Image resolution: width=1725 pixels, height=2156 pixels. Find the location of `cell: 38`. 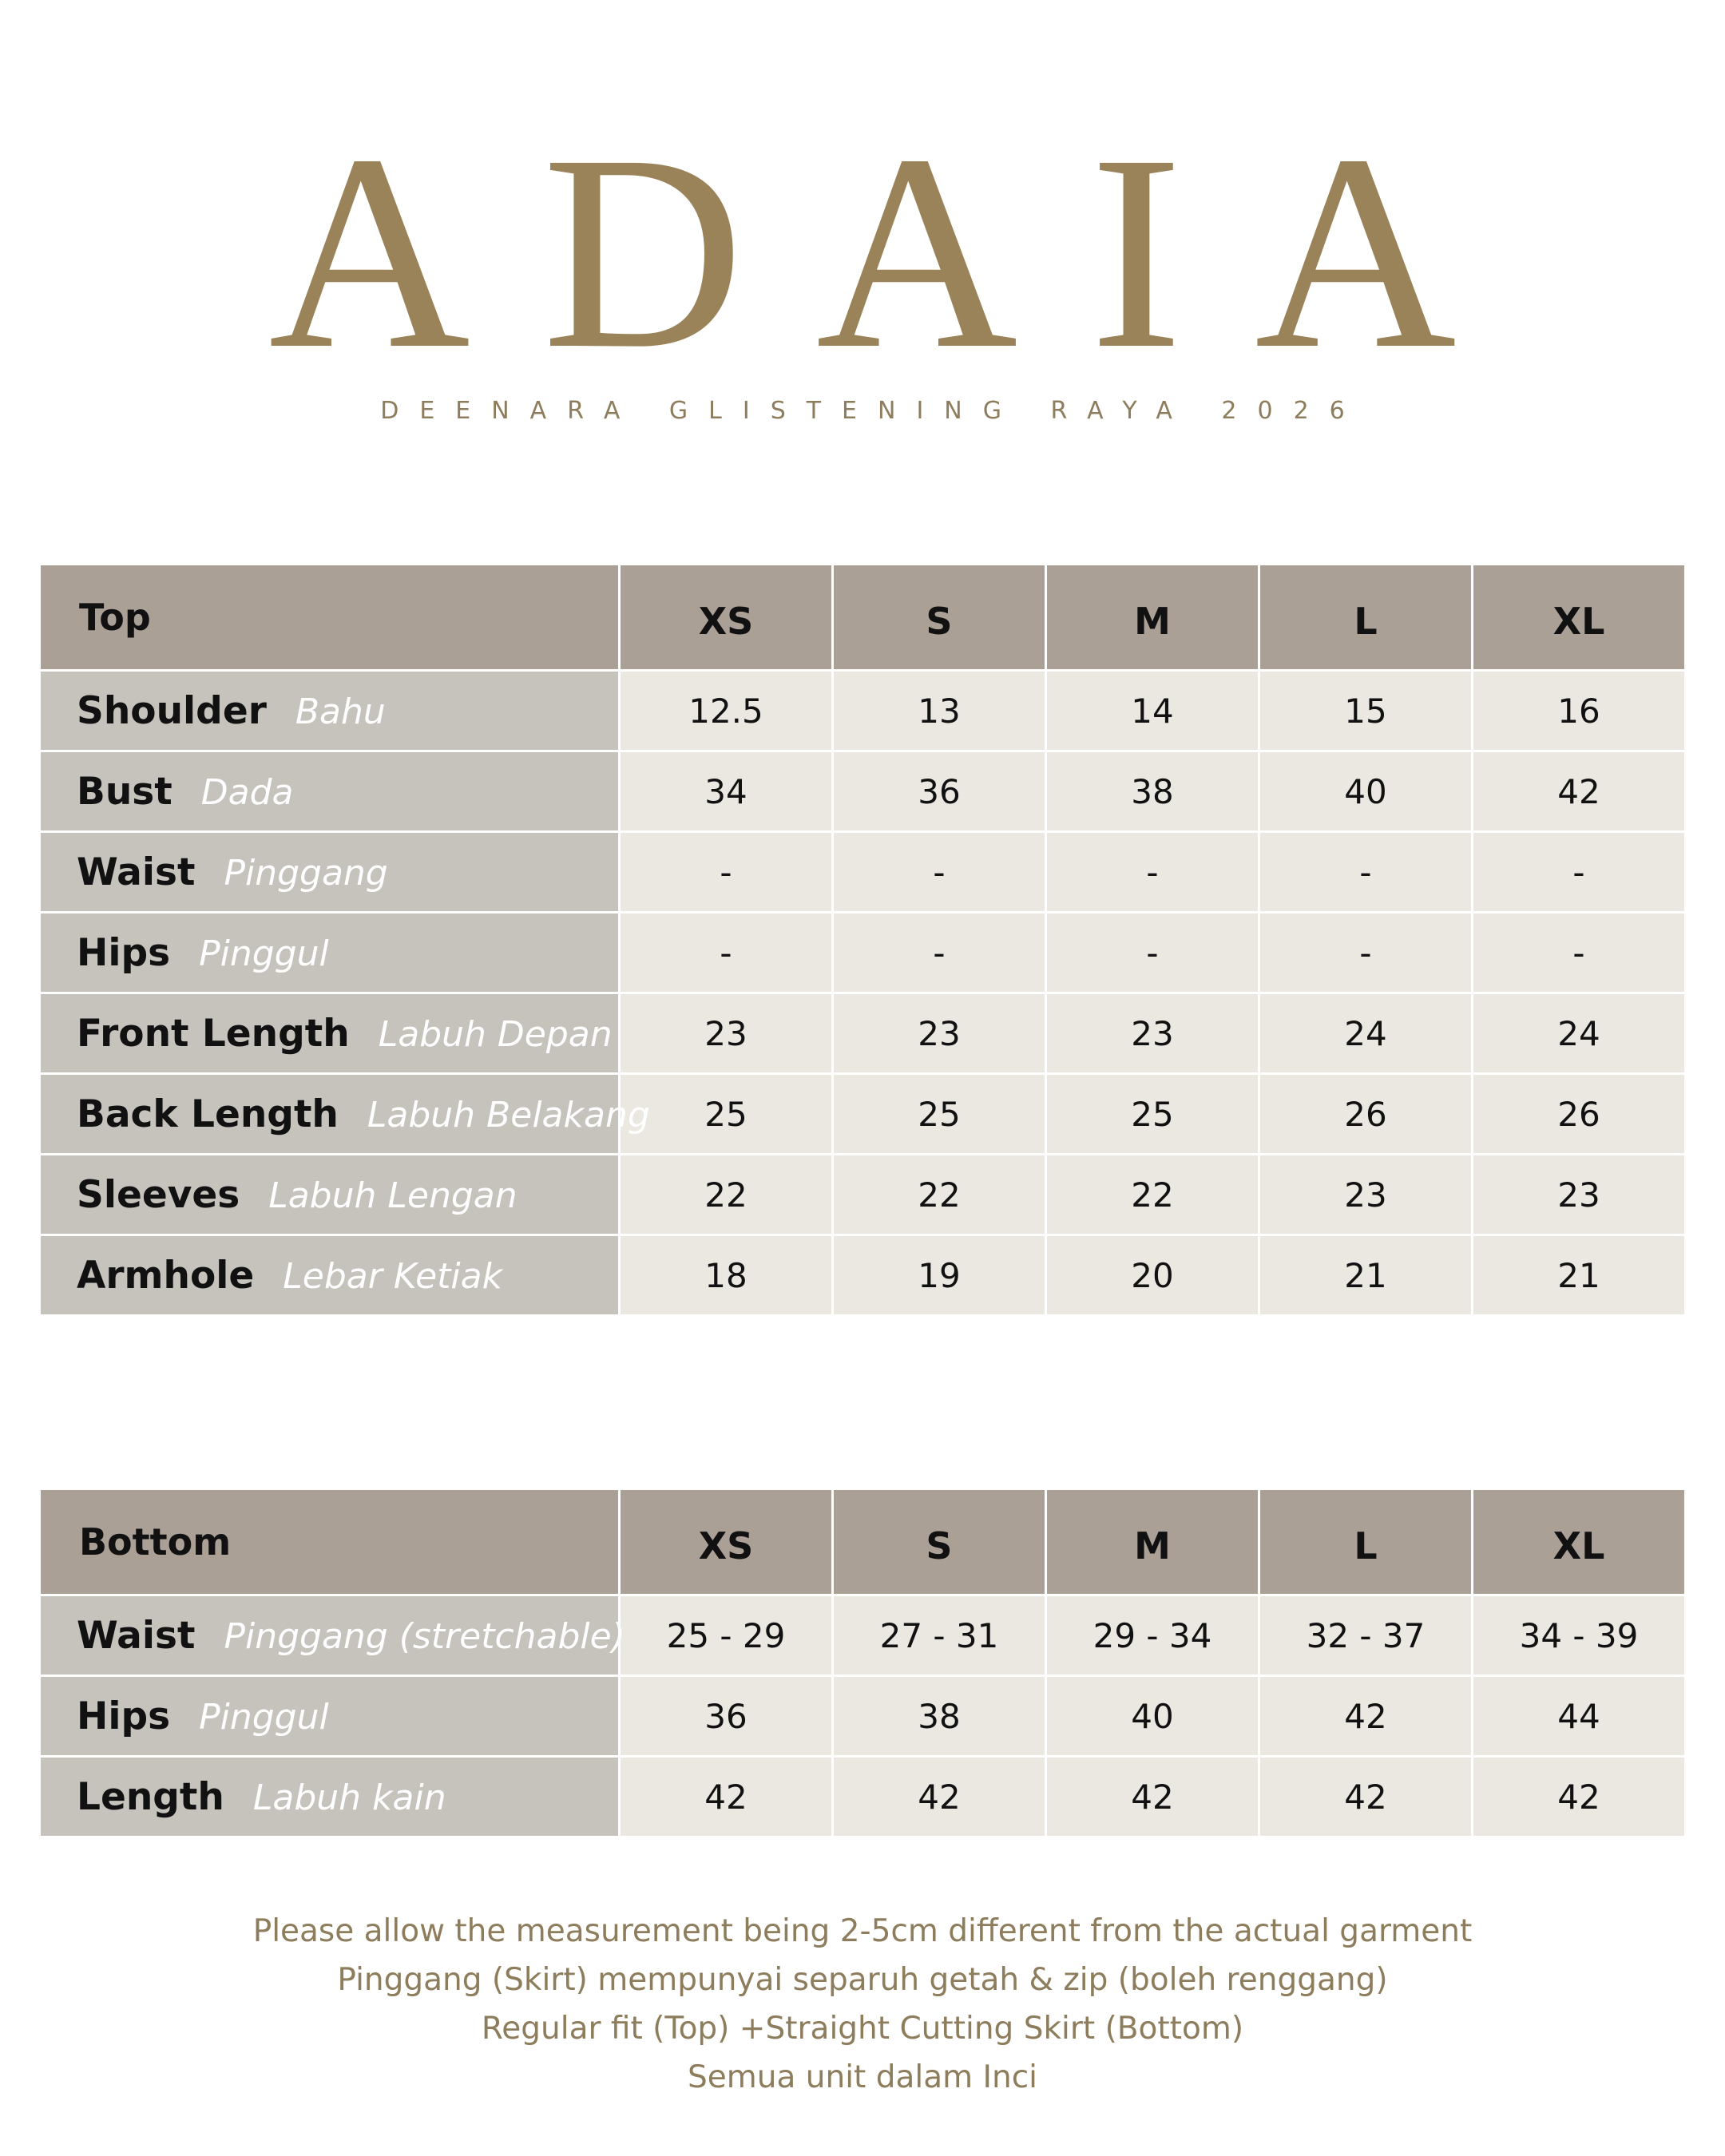

cell: 38 is located at coordinates (939, 1716).